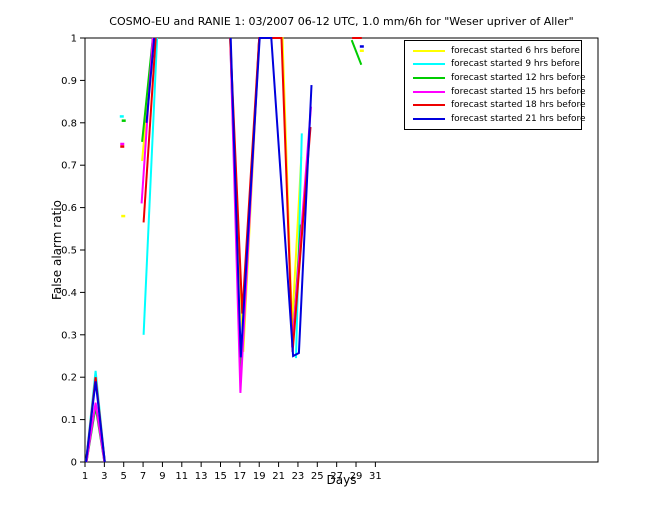  What do you see at coordinates (201, 476) in the screenshot?
I see `x-tick-label: 13` at bounding box center [201, 476].